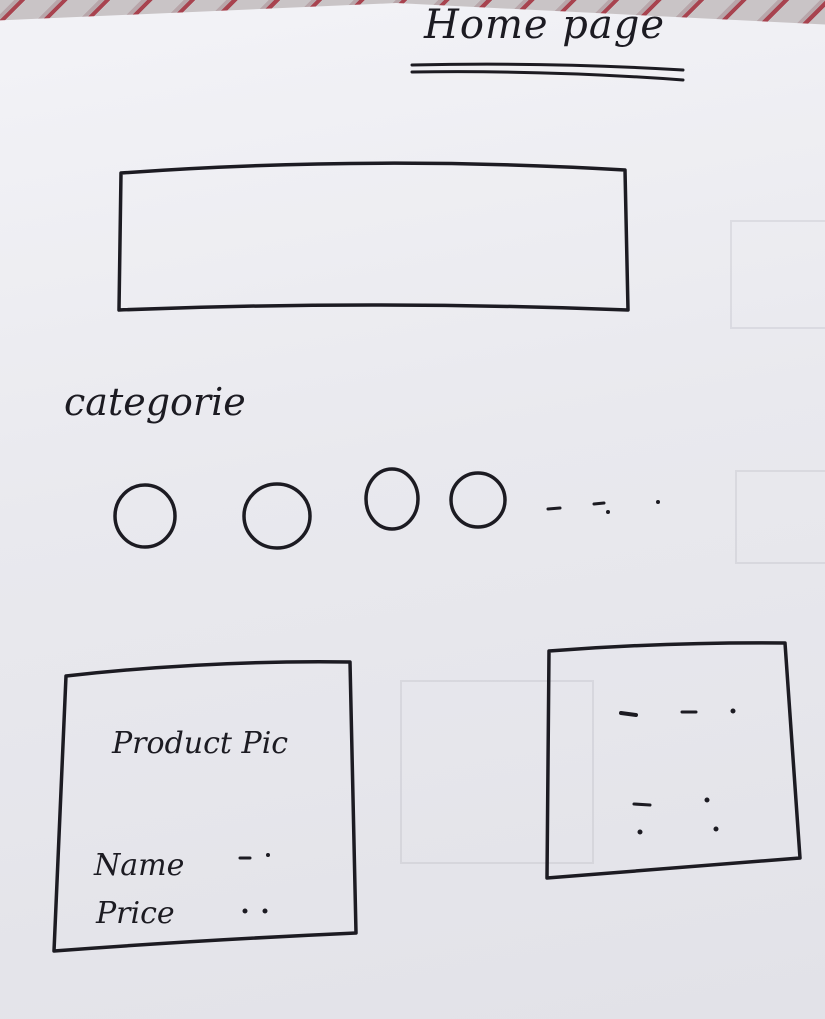  Describe the element at coordinates (135, 913) in the screenshot. I see `product-price-label: Price` at that location.